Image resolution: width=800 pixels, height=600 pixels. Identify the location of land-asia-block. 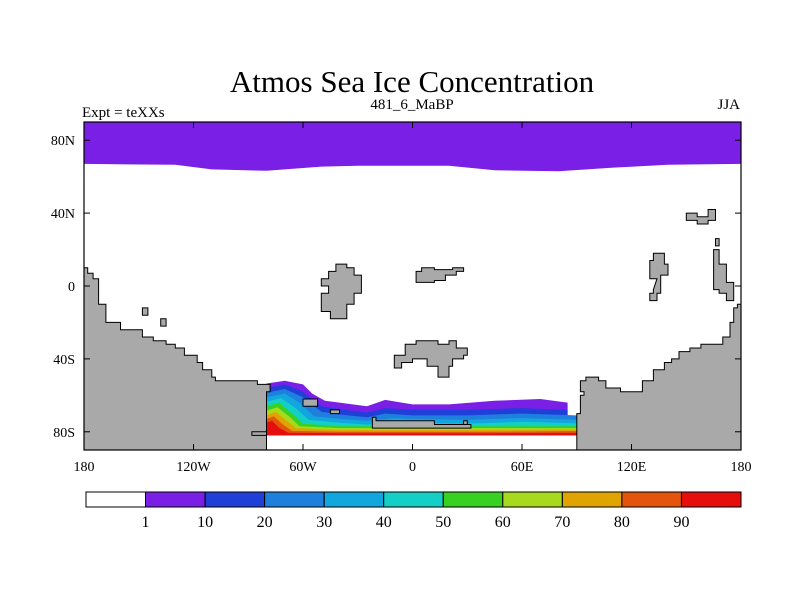
(724, 275).